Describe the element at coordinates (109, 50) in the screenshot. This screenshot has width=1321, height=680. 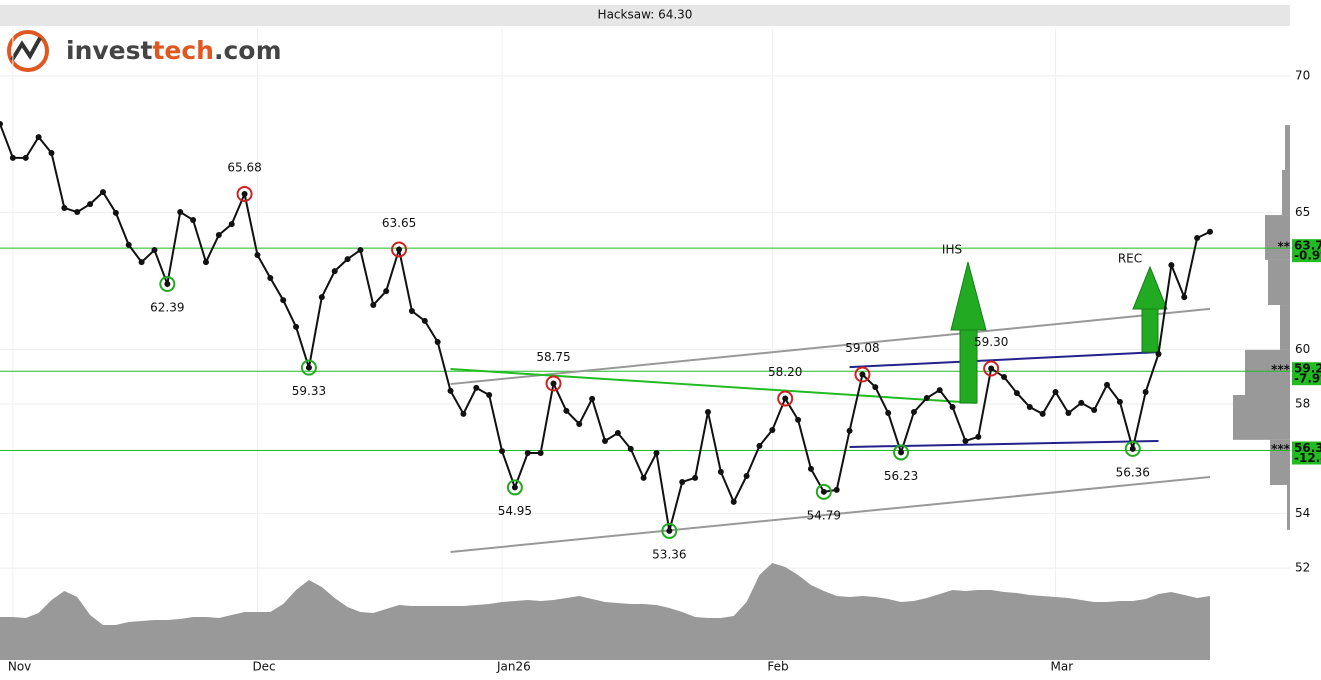
I see `logo-part: invest` at that location.